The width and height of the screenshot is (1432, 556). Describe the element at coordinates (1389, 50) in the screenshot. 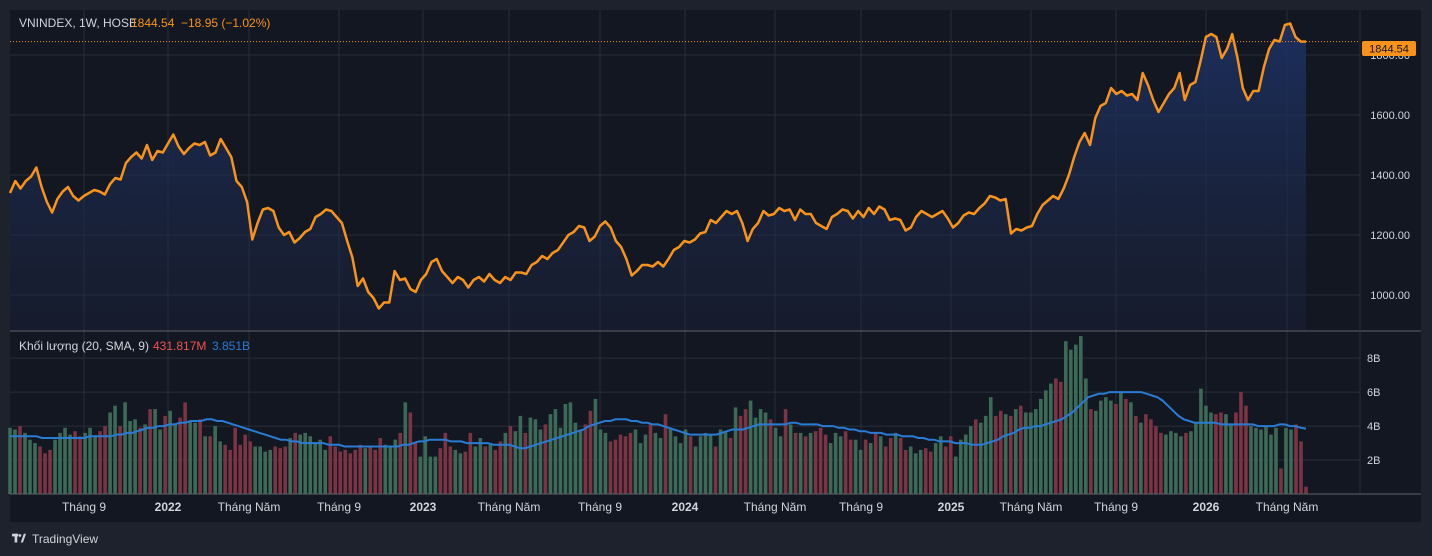

I see `price-tag-label: 1844.54` at that location.